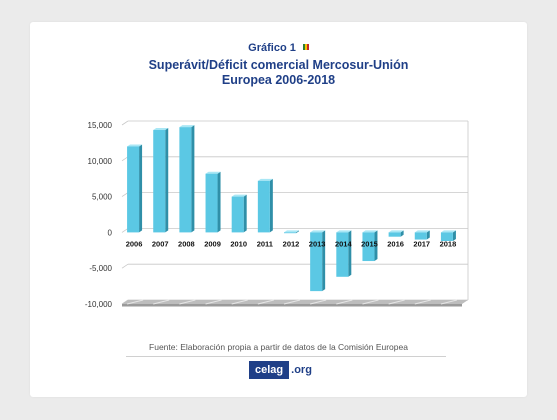 The image size is (557, 420). I want to click on logo-domain: .org, so click(301, 370).